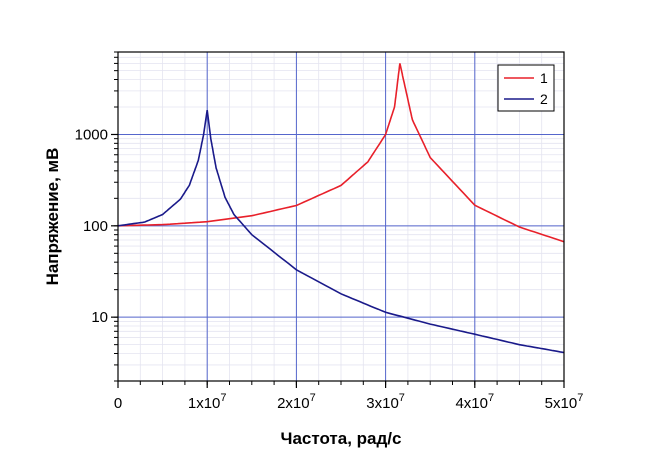 This screenshot has width=655, height=457. Describe the element at coordinates (341, 438) in the screenshot. I see `x-axis-title: Частота, рад/с` at that location.